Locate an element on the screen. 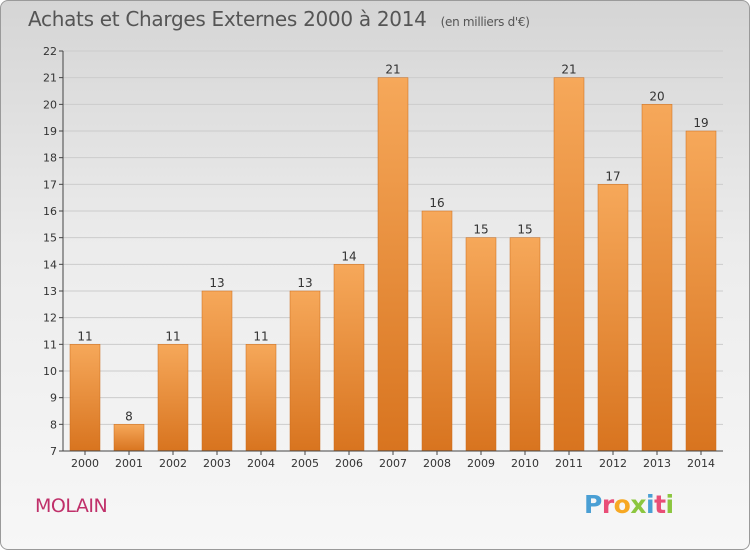 The image size is (750, 550). bar-2014 is located at coordinates (701, 291).